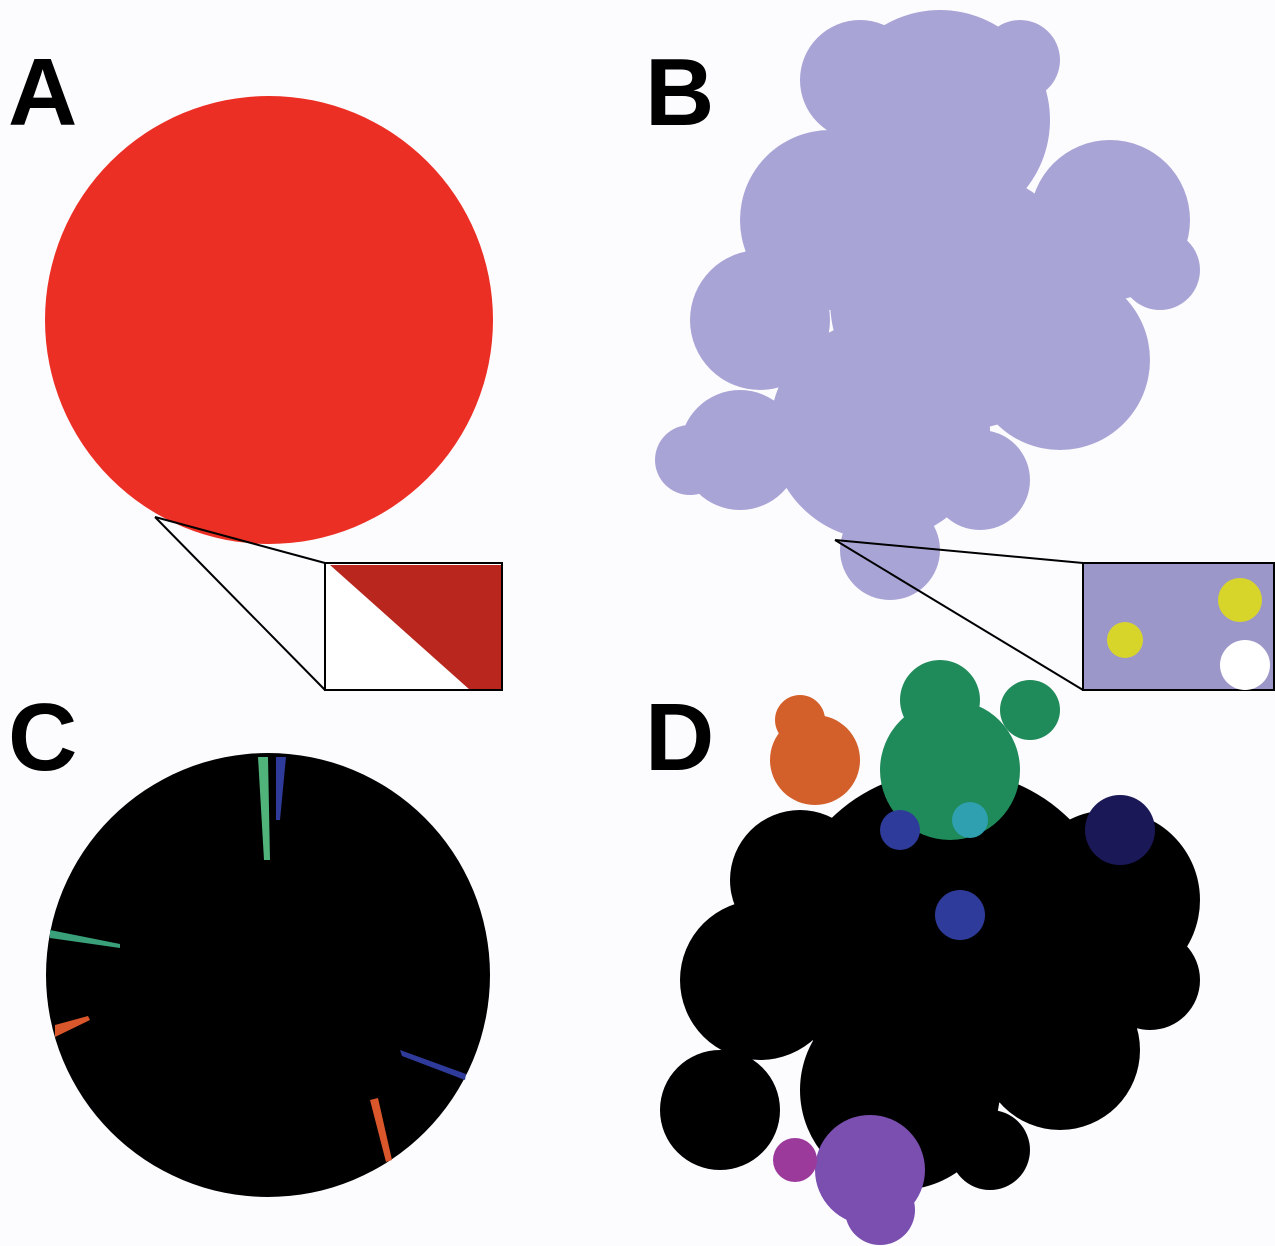 The image size is (1275, 1246). I want to click on navy-region, so click(1120, 830).